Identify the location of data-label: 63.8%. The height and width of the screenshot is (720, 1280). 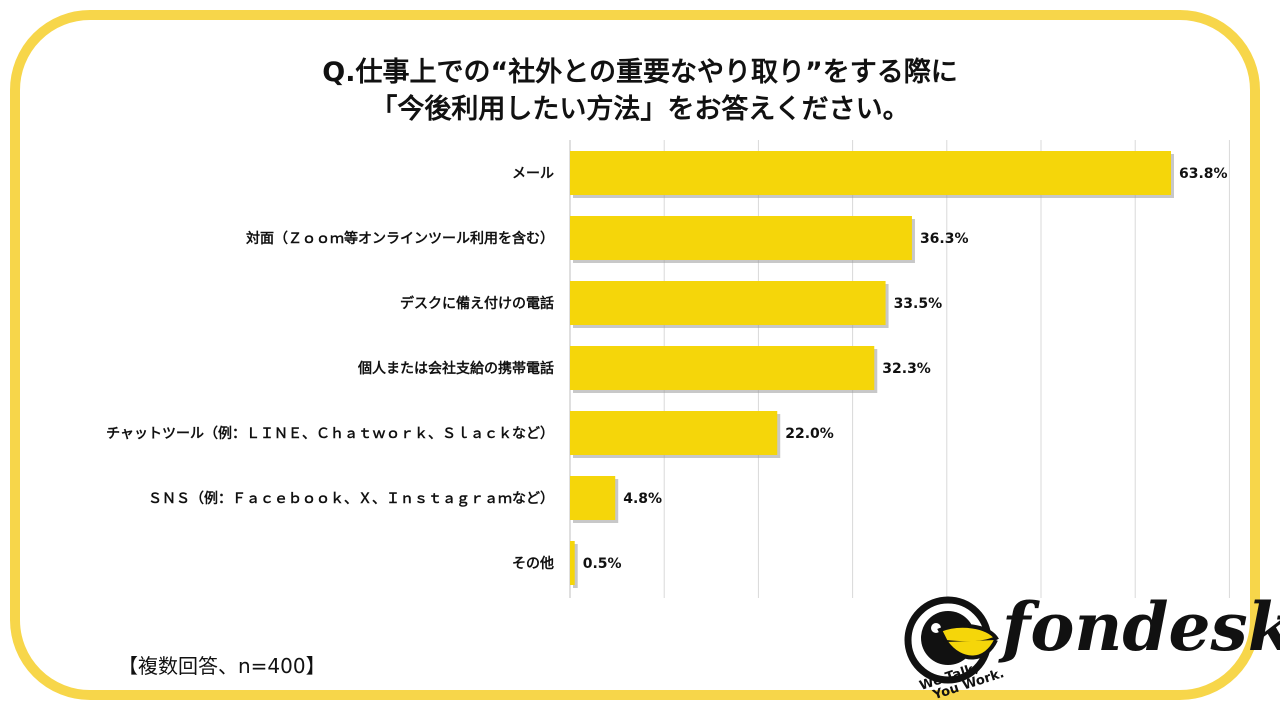
(1203, 174).